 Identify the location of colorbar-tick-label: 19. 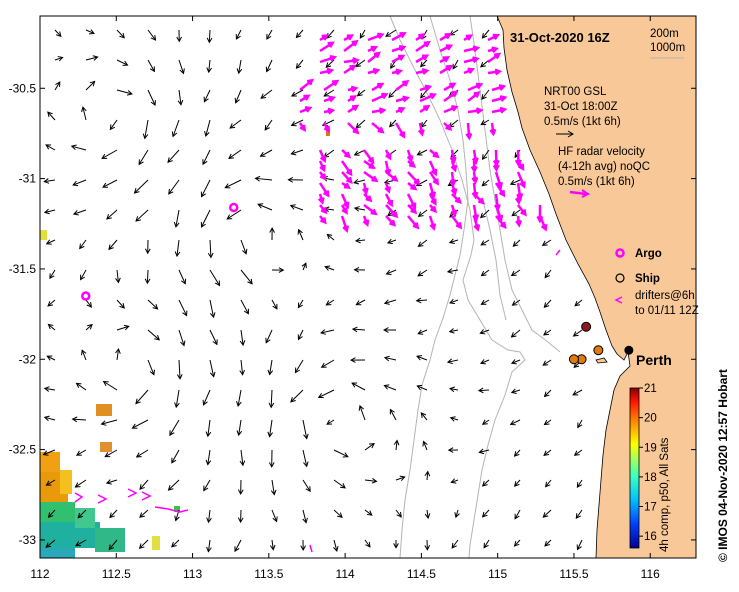
(650, 448).